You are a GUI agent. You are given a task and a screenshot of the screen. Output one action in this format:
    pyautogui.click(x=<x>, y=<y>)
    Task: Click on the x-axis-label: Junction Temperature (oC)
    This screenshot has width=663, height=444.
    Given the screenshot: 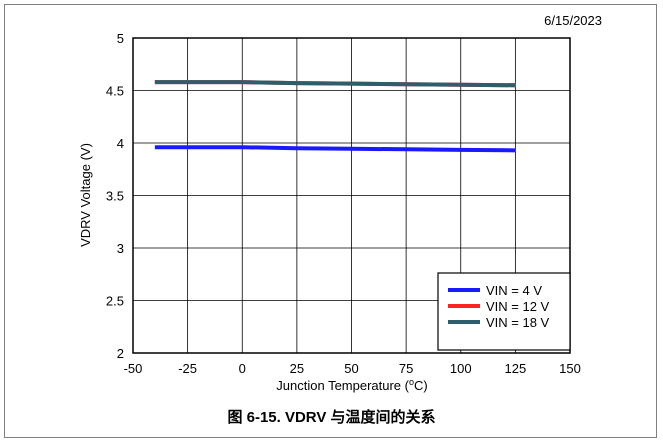 What is the action you would take?
    pyautogui.click(x=351, y=385)
    